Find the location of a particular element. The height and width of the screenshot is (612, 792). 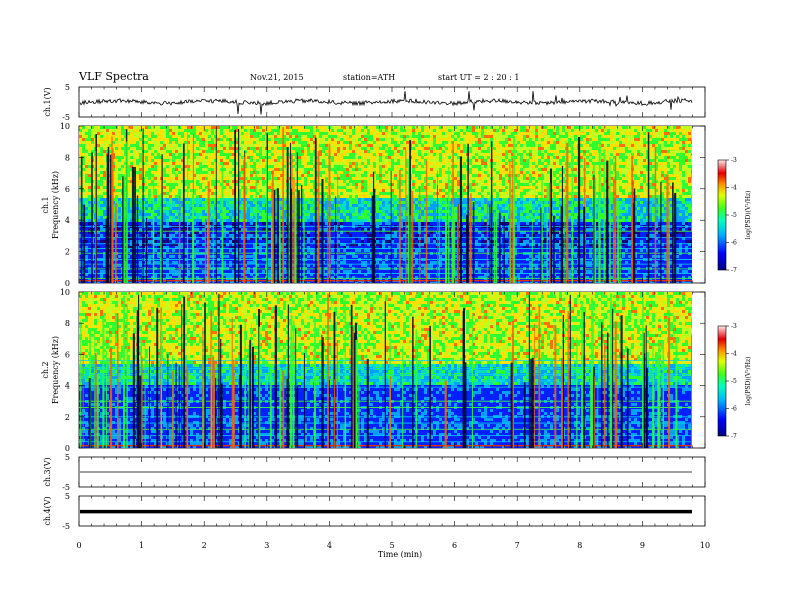

date-label: Nov.21, 2015 is located at coordinates (277, 77).